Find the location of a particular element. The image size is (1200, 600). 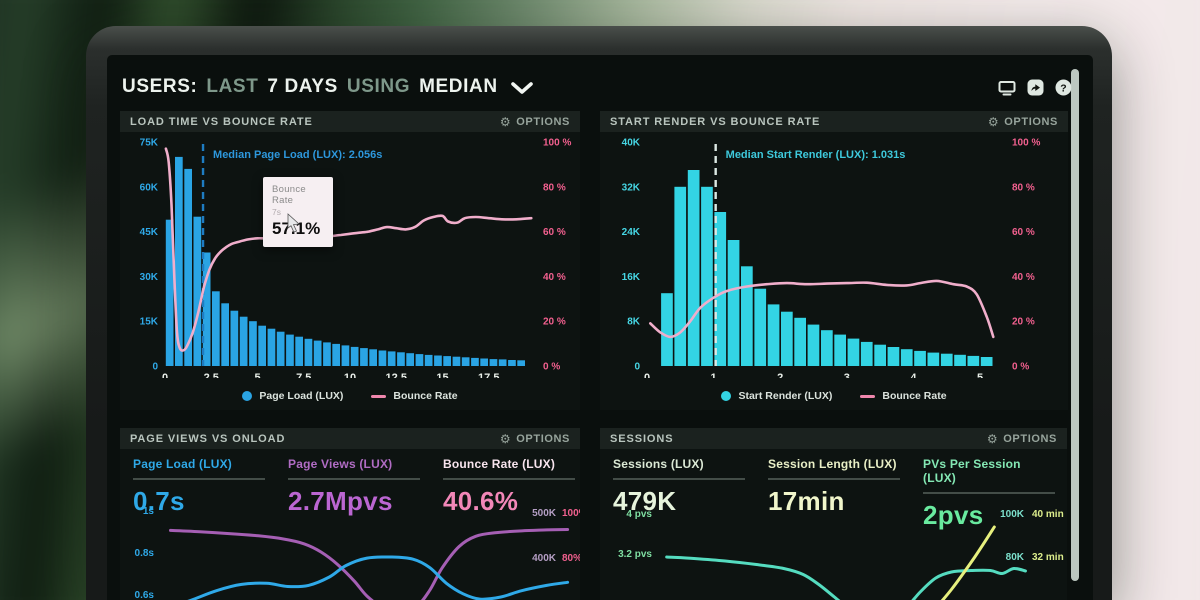

svg-text: 32 min is located at coordinates (1048, 557).